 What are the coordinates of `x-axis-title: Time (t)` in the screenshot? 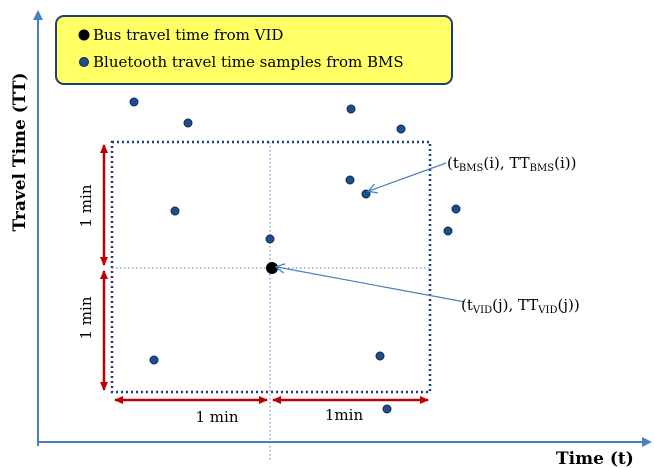 It's located at (595, 458).